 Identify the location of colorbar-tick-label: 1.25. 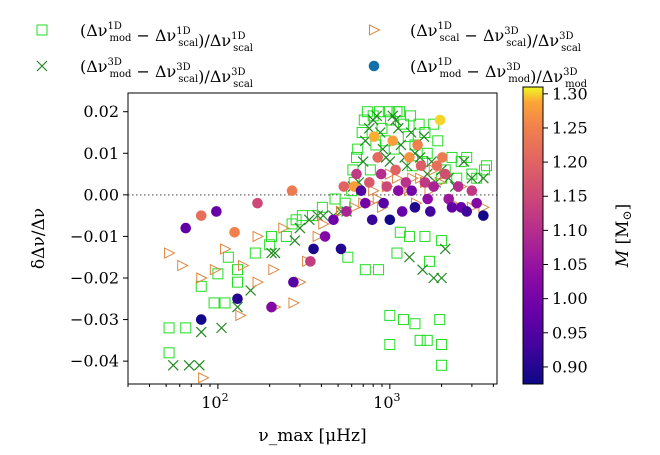
(570, 127).